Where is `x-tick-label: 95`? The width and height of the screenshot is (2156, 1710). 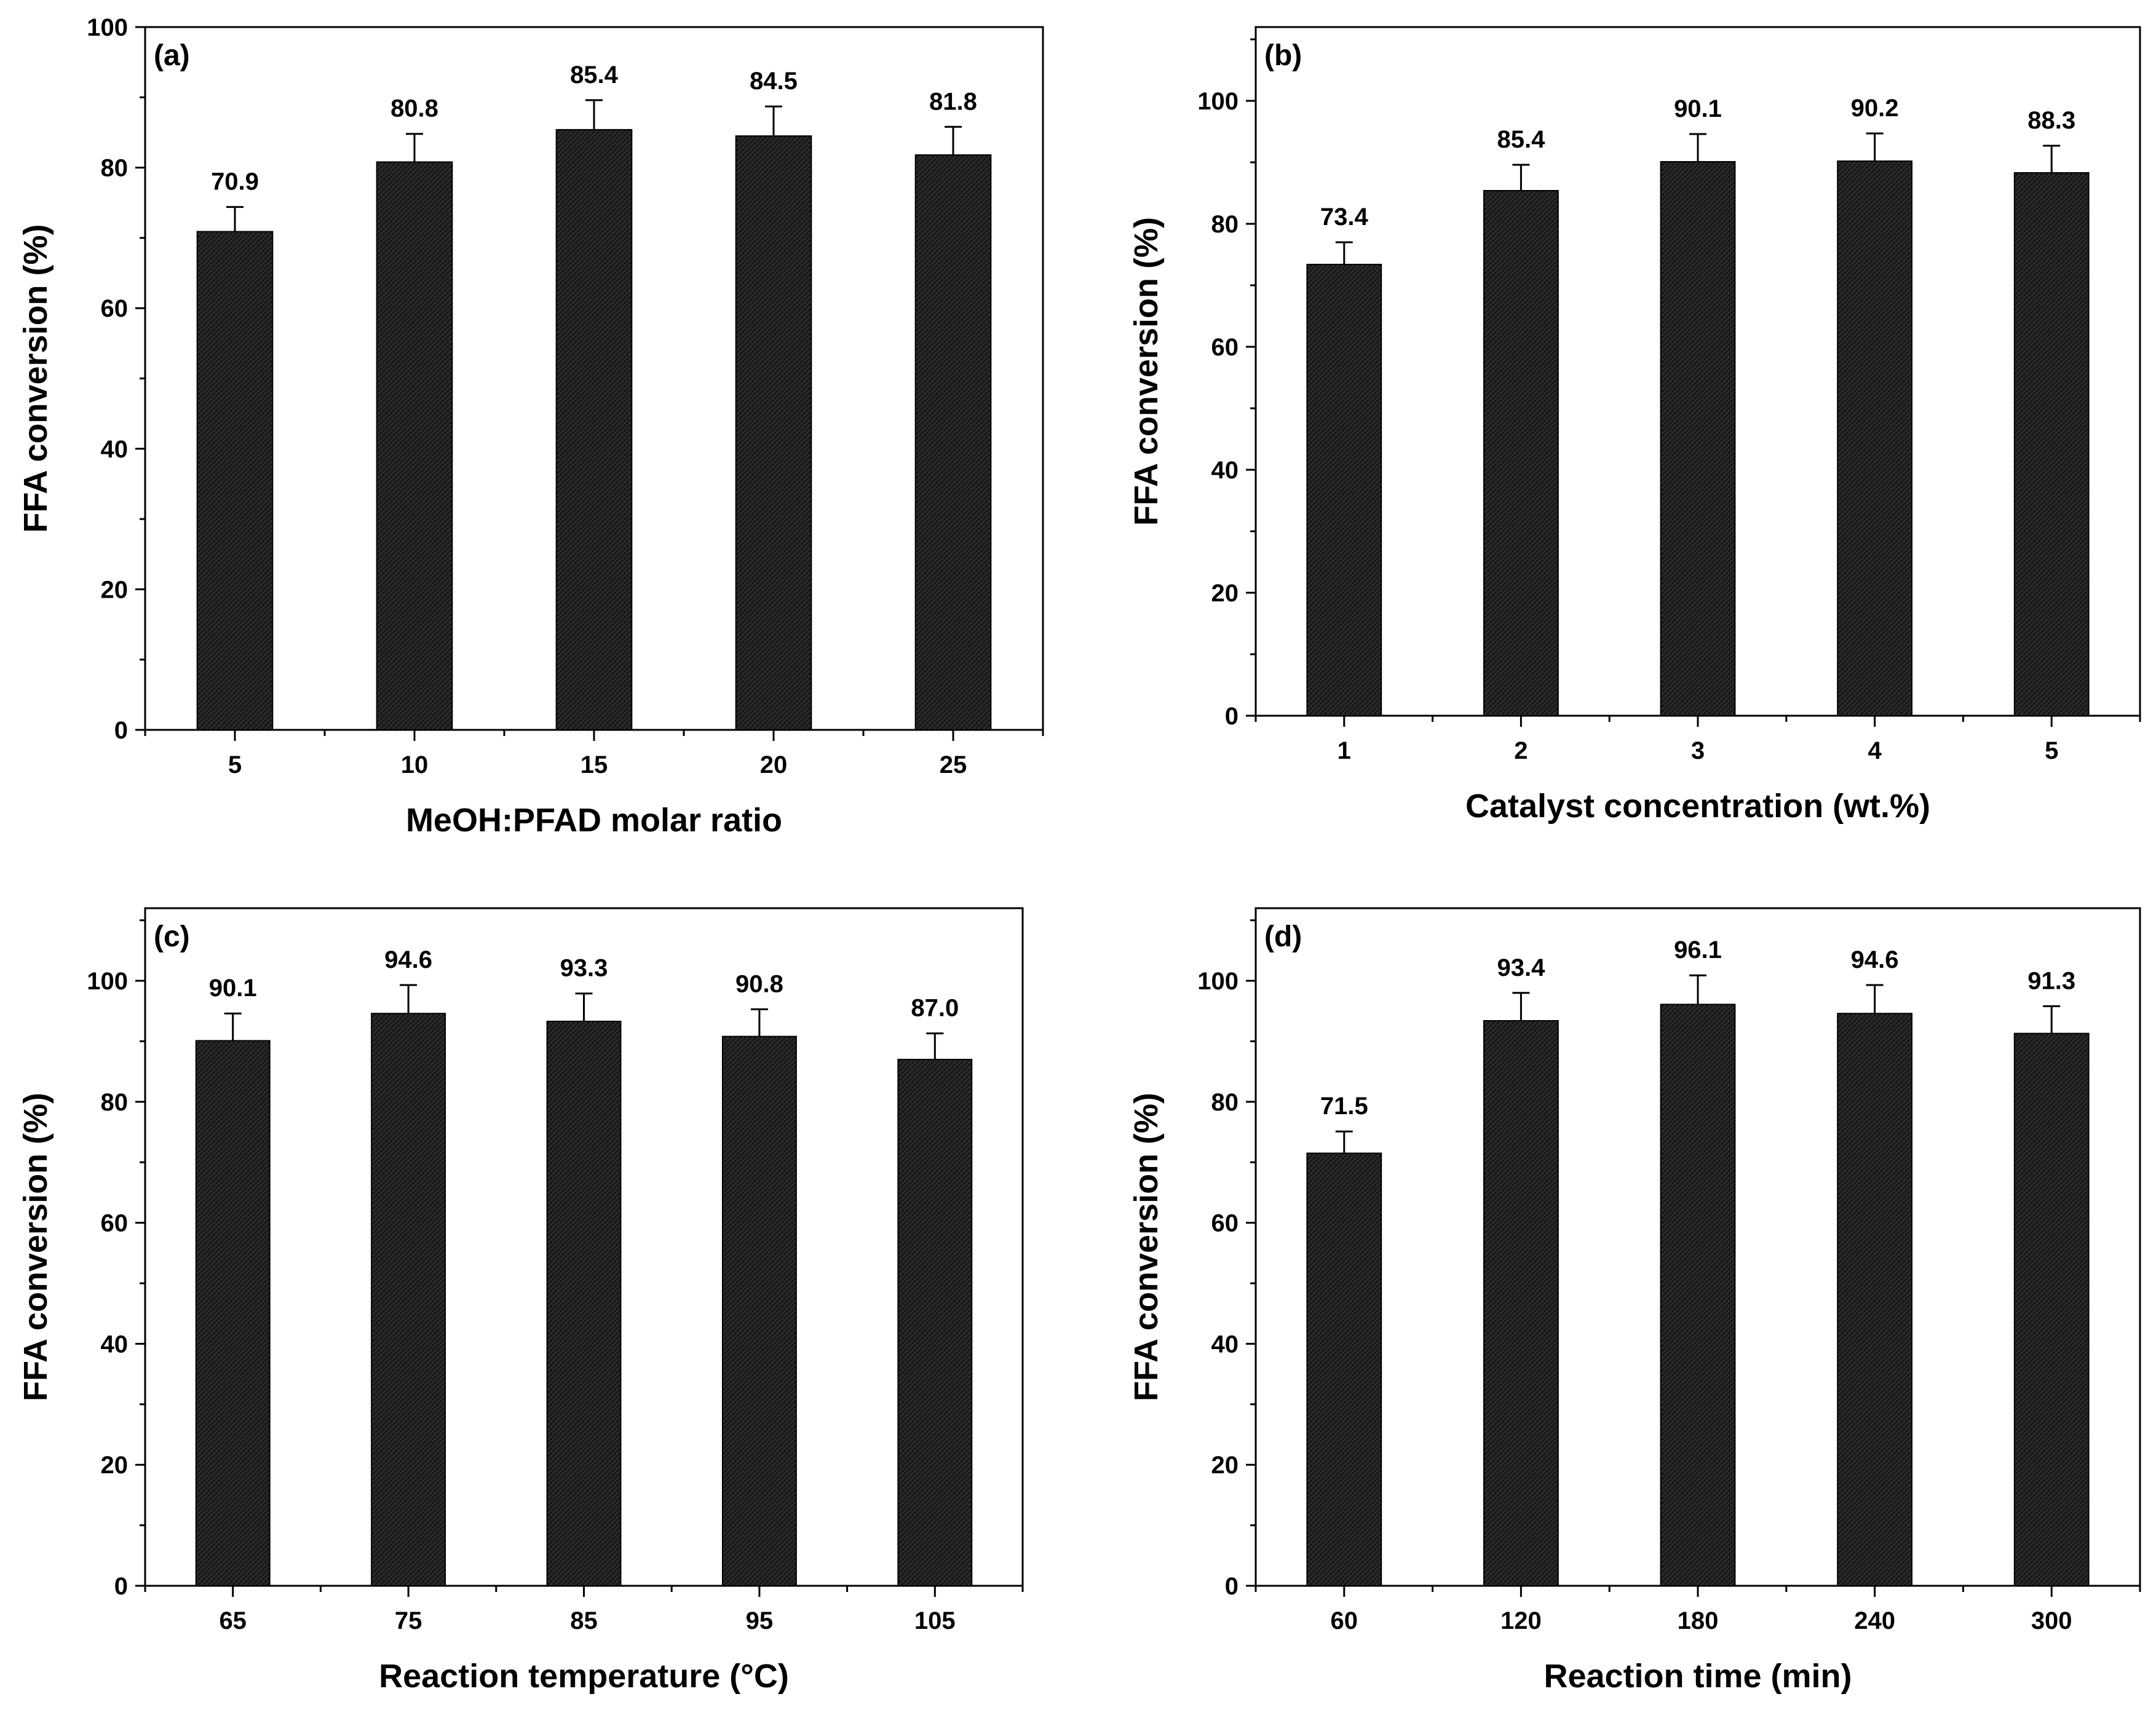
x-tick-label: 95 is located at coordinates (760, 1620).